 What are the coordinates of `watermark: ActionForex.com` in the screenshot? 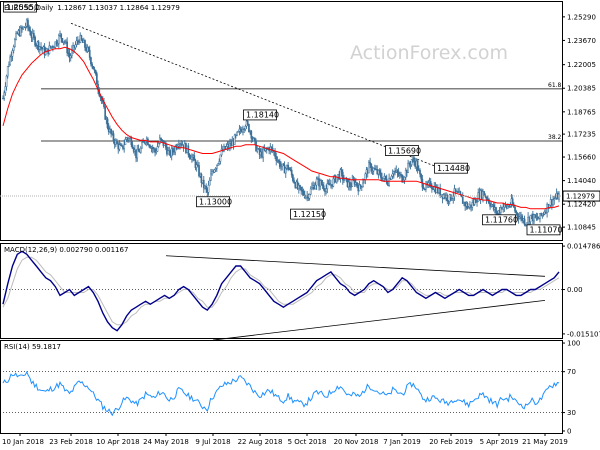 It's located at (429, 53).